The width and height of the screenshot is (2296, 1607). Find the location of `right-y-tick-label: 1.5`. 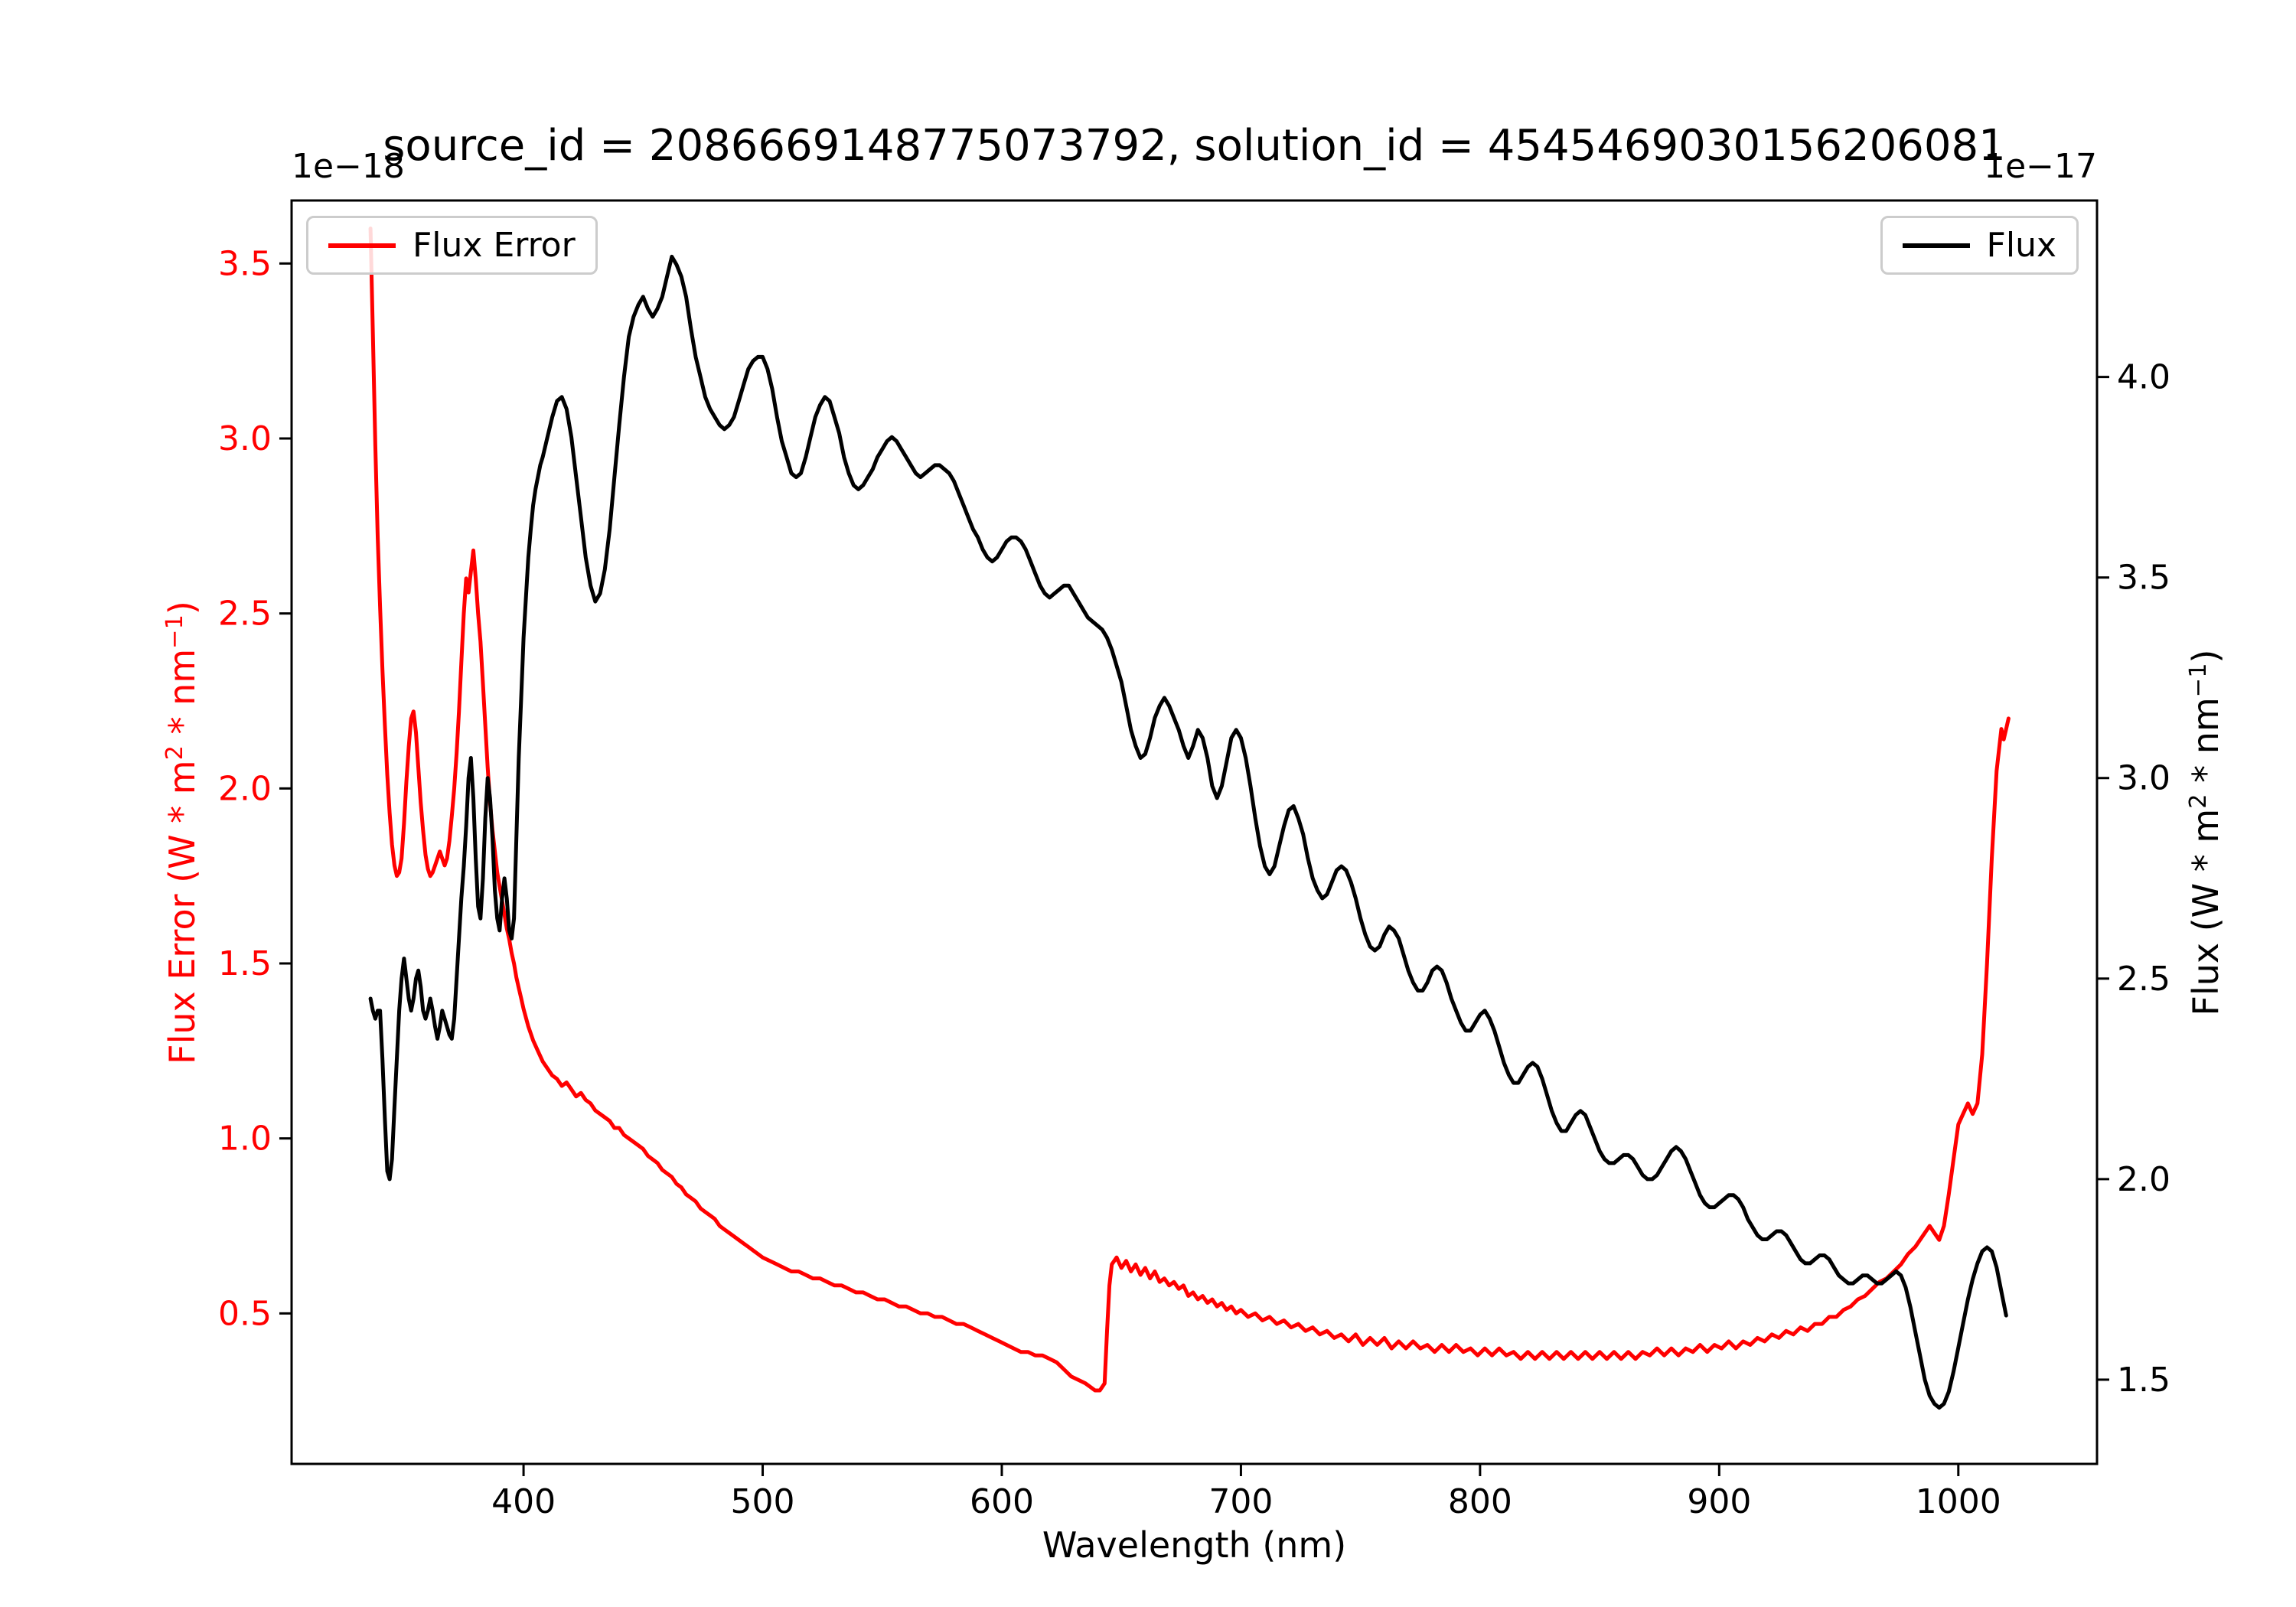

right-y-tick-label: 1.5 is located at coordinates (2143, 1380).